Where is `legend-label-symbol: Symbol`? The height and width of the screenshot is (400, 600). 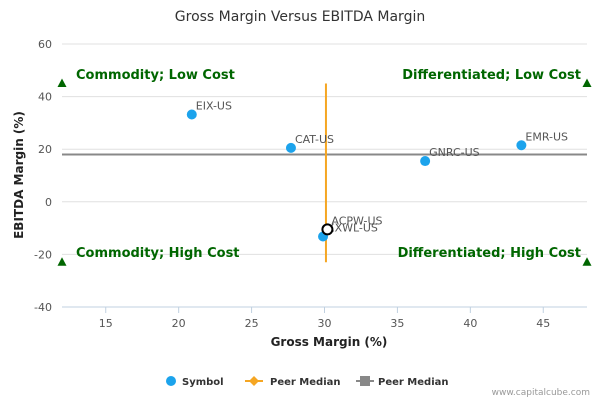
legend-label-symbol: Symbol is located at coordinates (203, 382).